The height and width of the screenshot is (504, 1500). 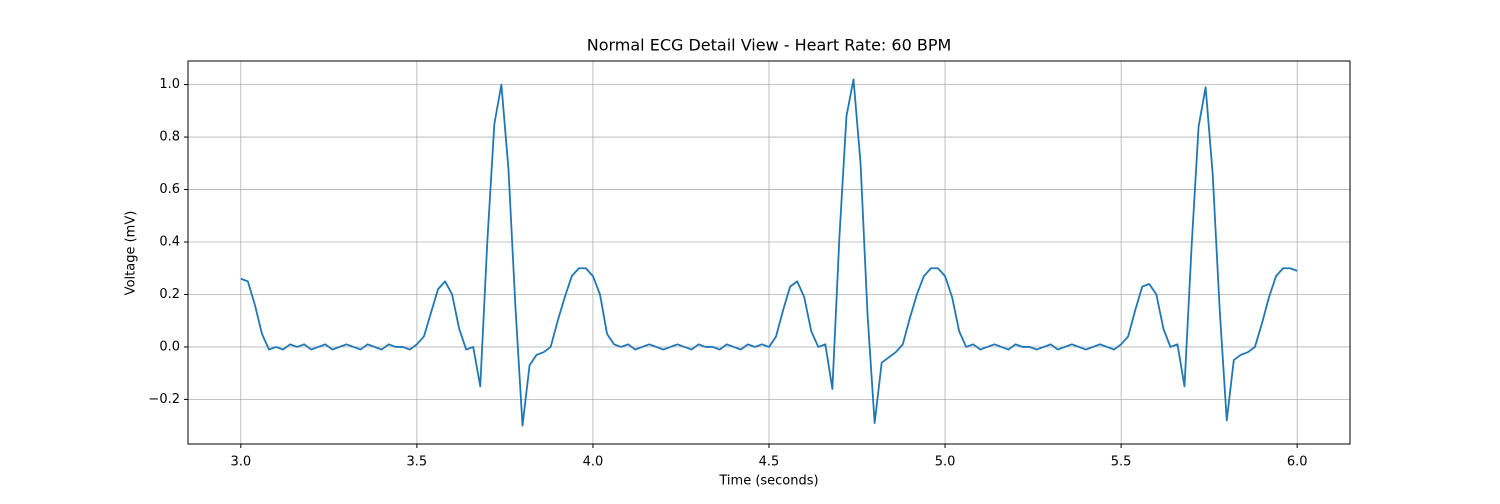 What do you see at coordinates (169, 242) in the screenshot?
I see `y-tick-label: 0.4` at bounding box center [169, 242].